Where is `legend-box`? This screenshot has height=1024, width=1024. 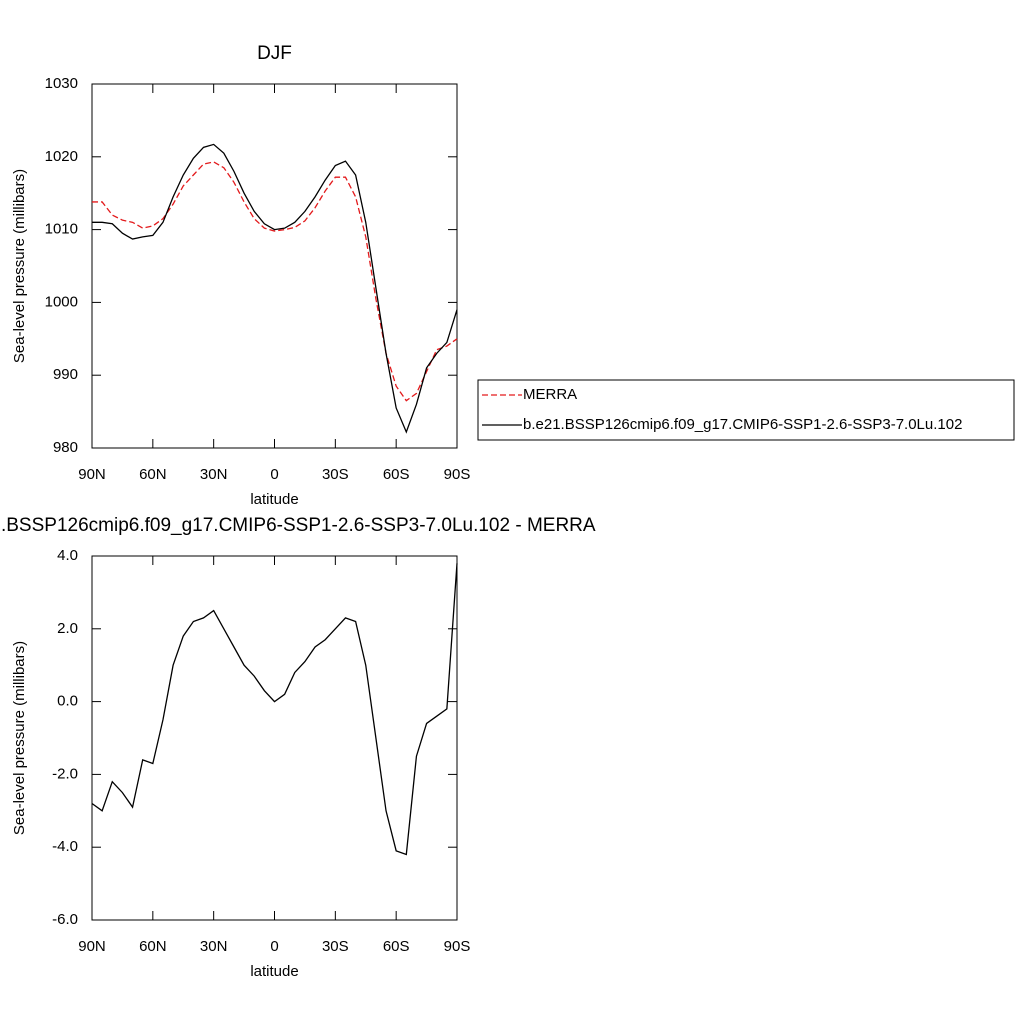 legend-box is located at coordinates (746, 410).